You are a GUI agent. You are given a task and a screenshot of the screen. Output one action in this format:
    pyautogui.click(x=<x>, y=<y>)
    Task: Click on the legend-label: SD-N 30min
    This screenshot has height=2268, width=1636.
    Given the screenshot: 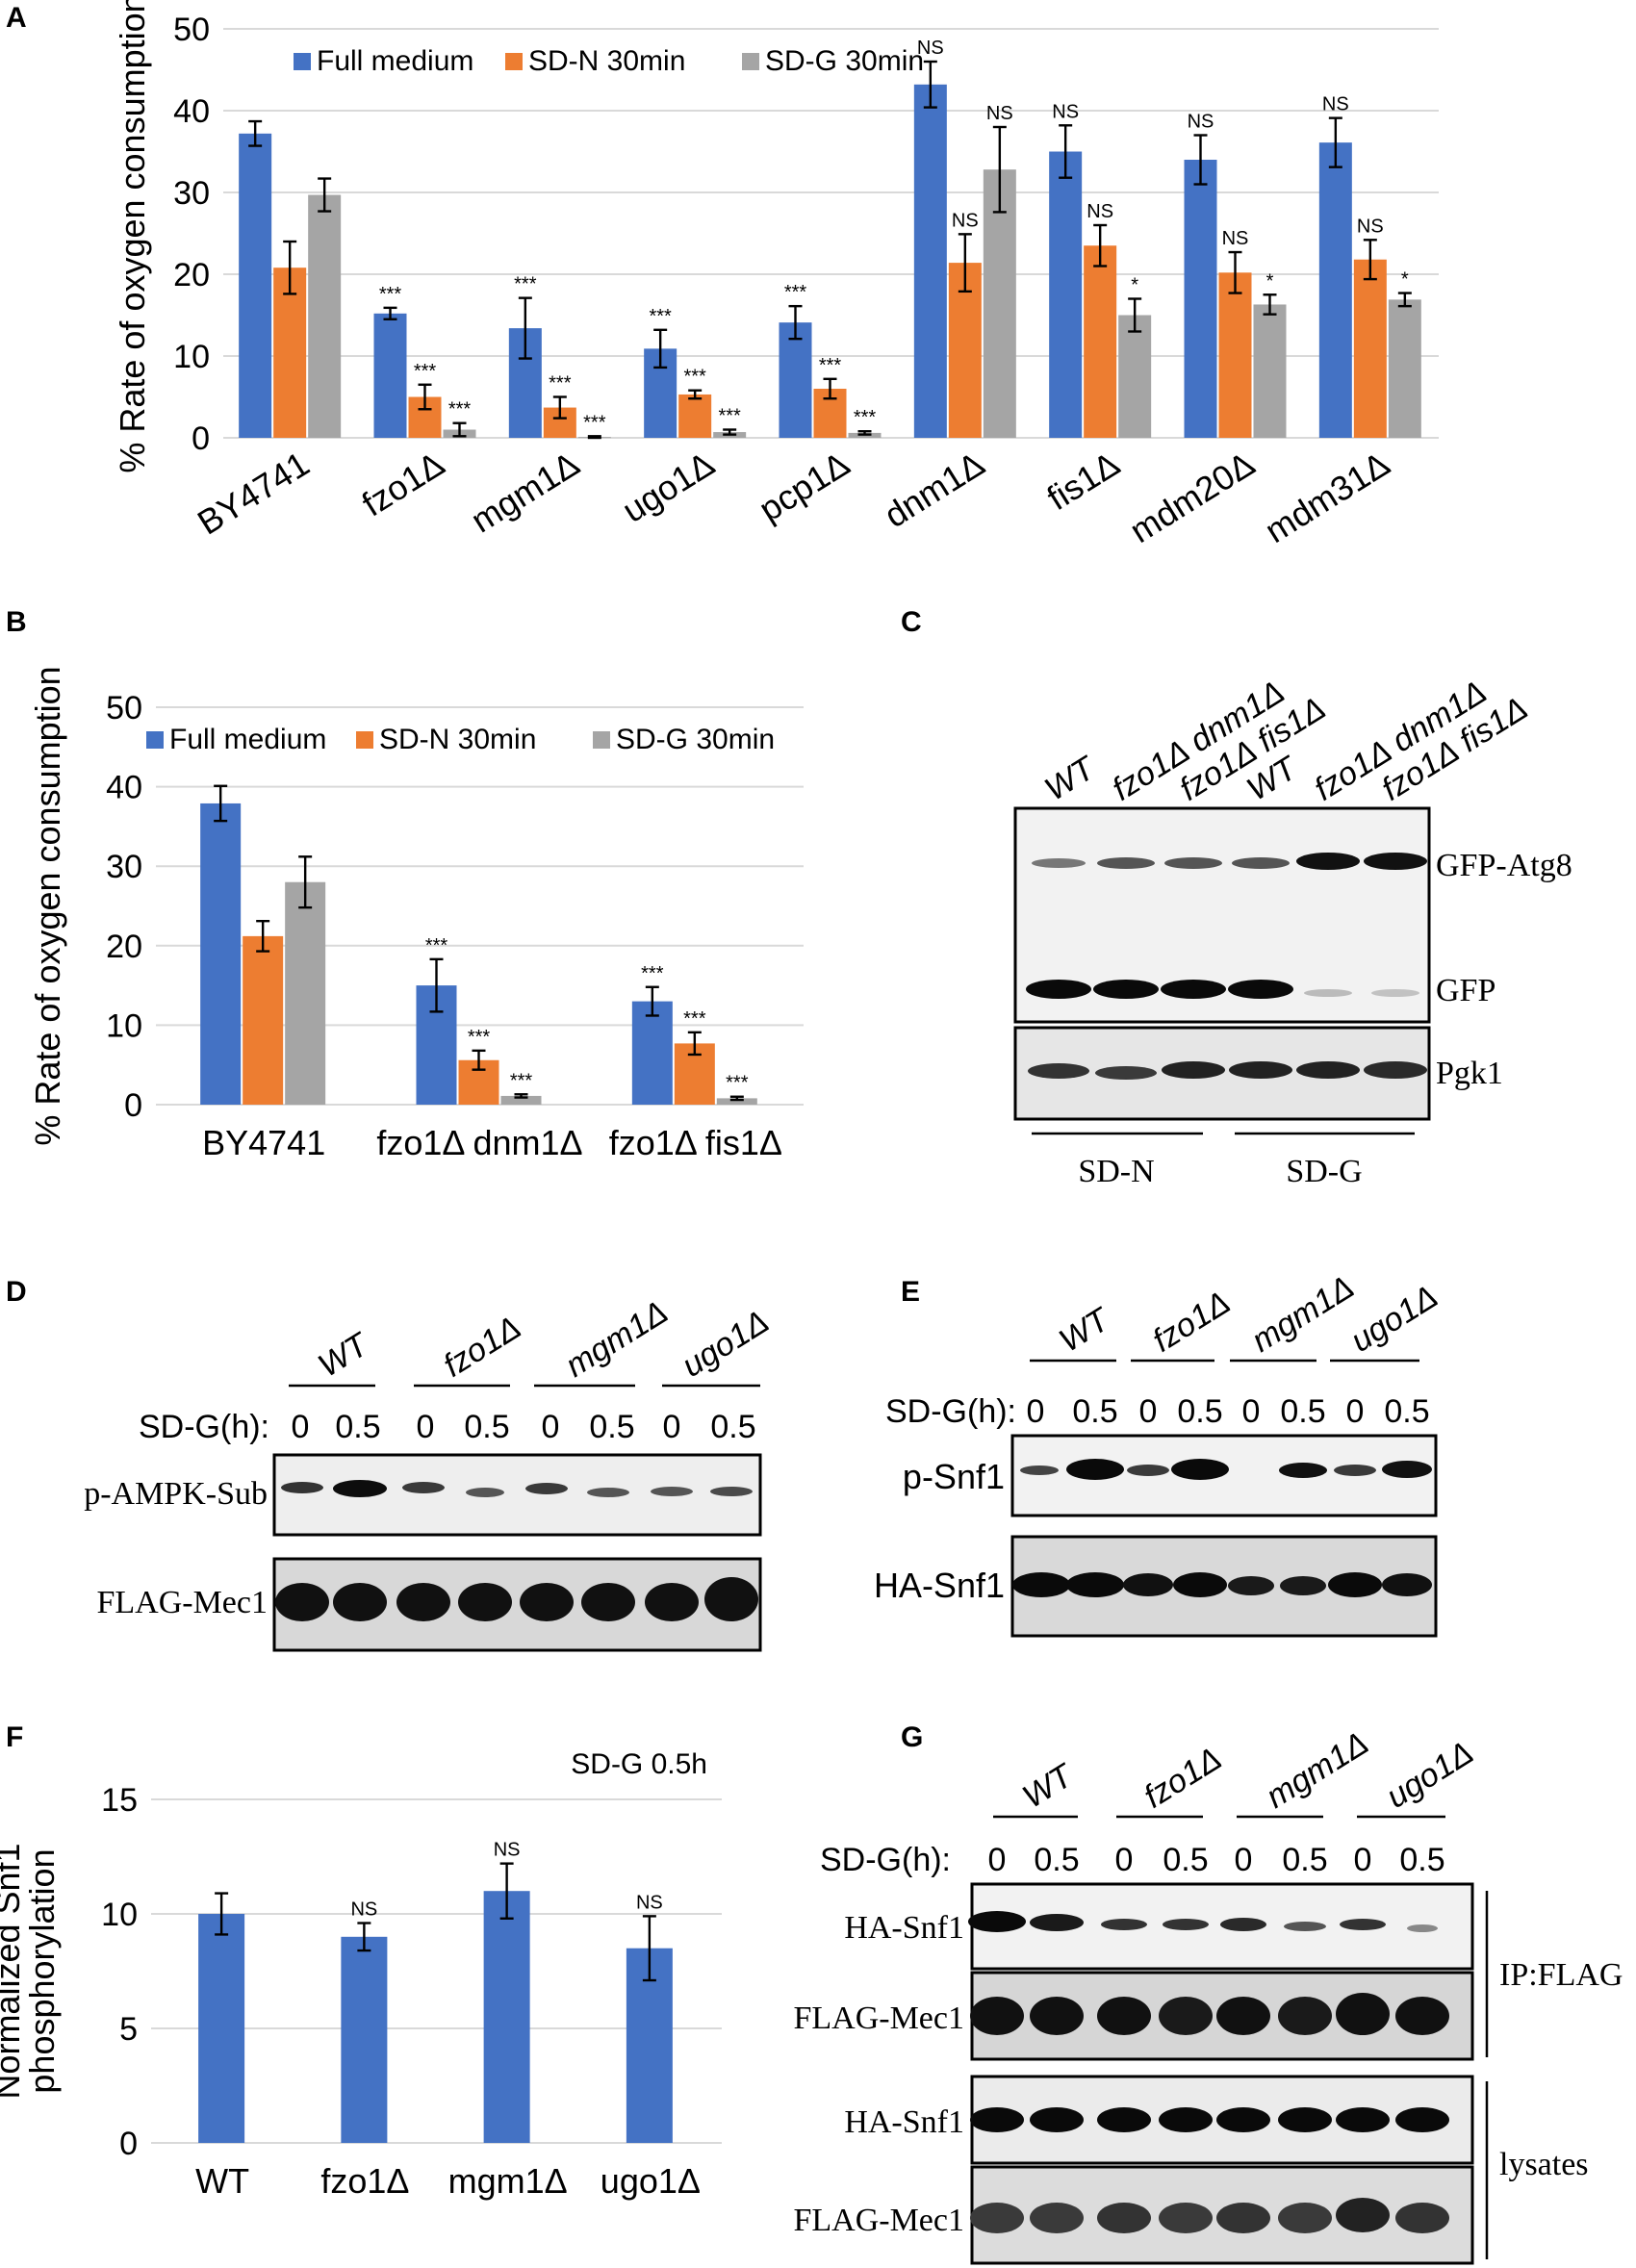 What is the action you would take?
    pyautogui.click(x=457, y=739)
    